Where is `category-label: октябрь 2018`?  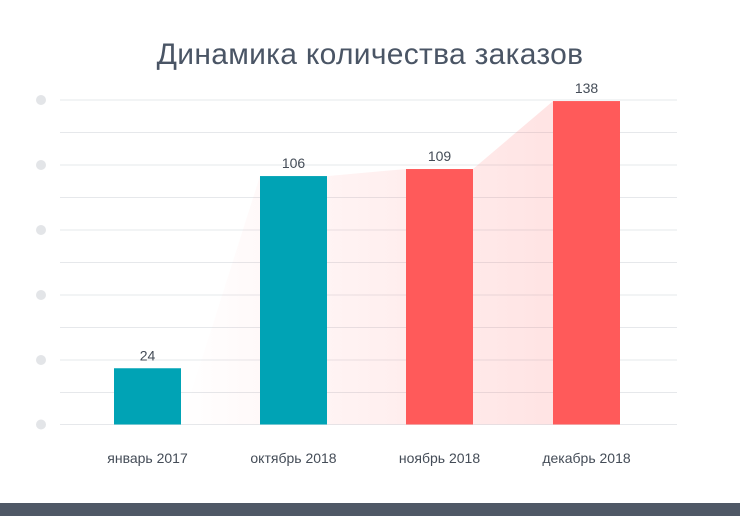 category-label: октябрь 2018 is located at coordinates (293, 458).